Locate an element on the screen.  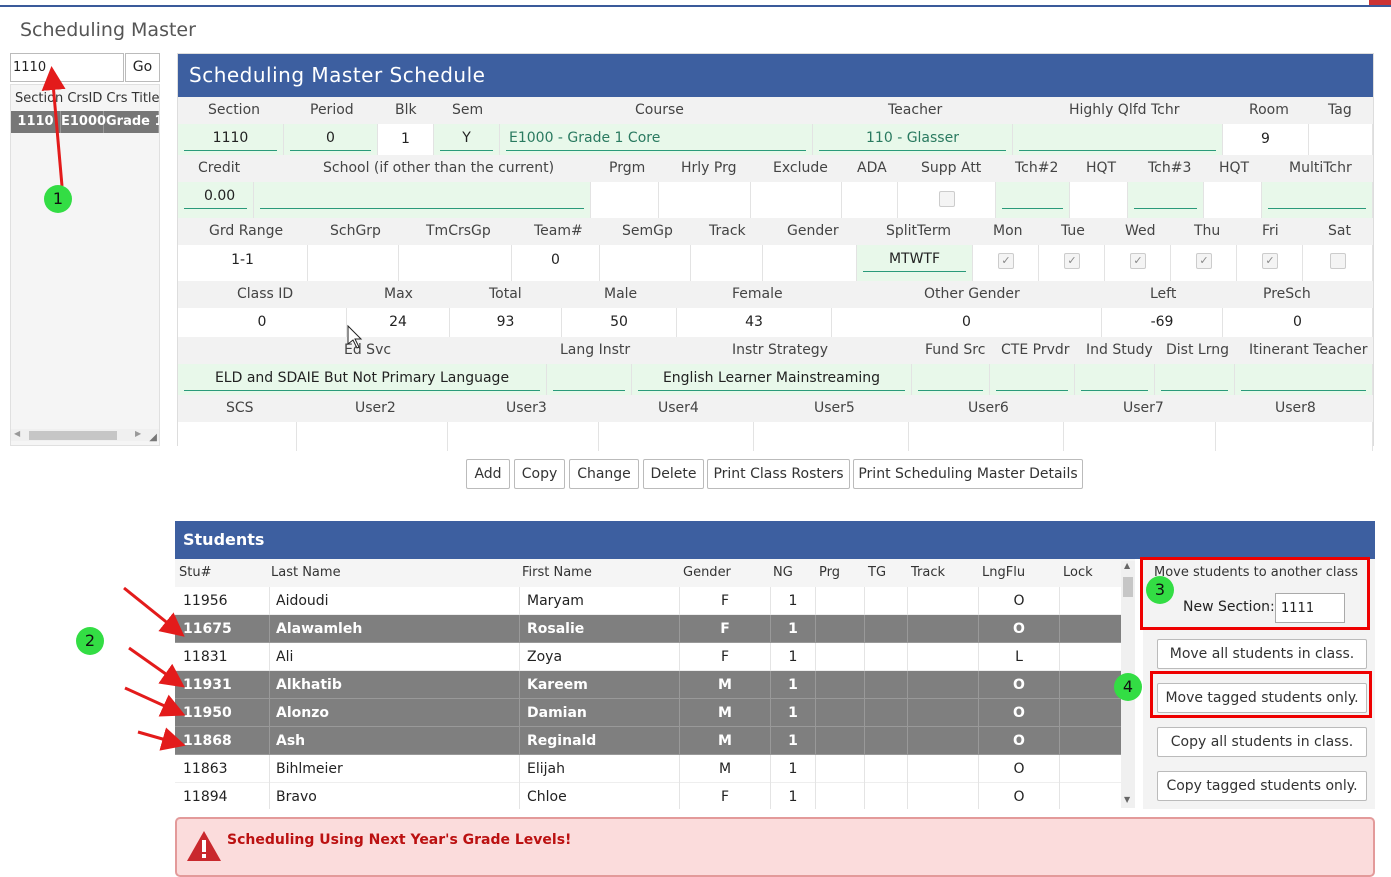
user5-field is located at coordinates (831, 436).